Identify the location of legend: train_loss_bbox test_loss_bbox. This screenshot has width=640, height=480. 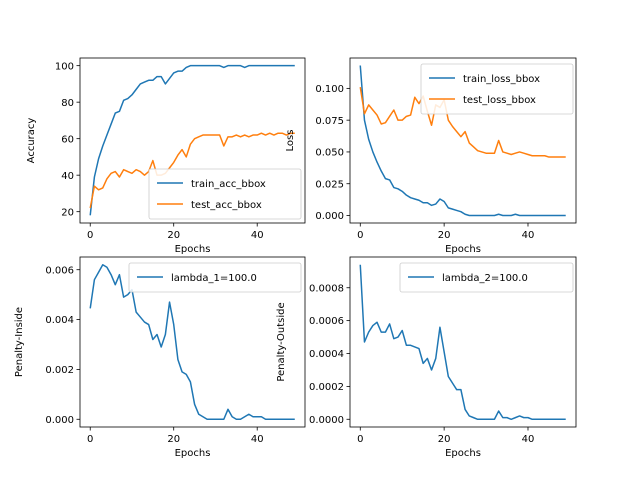
(497, 89).